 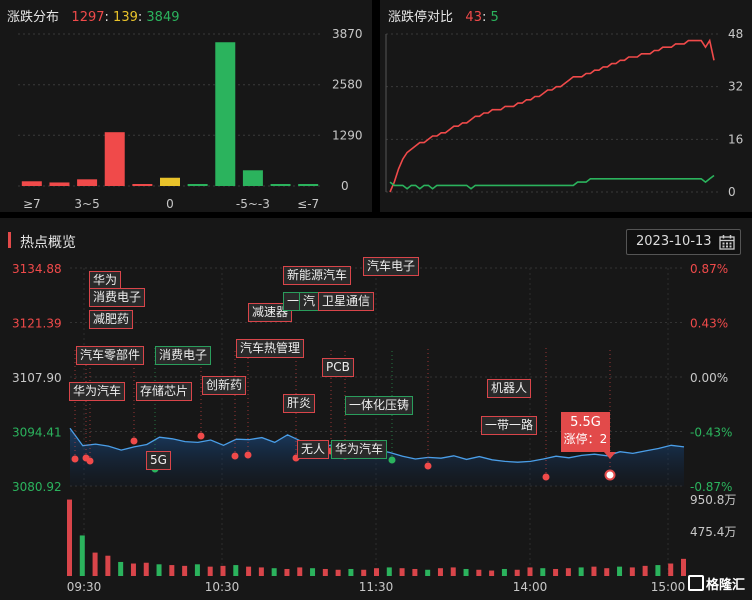 I want to click on distribution-header: 涨跌分布 1297: 139: 3849, so click(x=93, y=15).